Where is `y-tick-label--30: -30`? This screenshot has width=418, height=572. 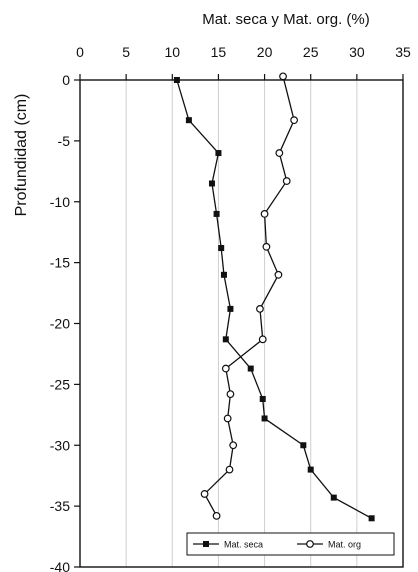 y-tick-label--30: -30 is located at coordinates (60, 445).